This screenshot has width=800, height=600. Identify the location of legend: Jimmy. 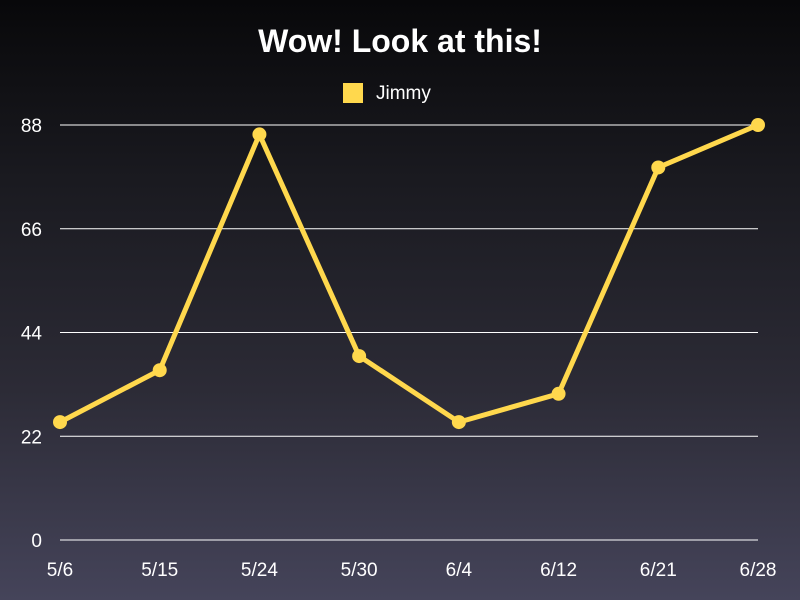
(387, 93).